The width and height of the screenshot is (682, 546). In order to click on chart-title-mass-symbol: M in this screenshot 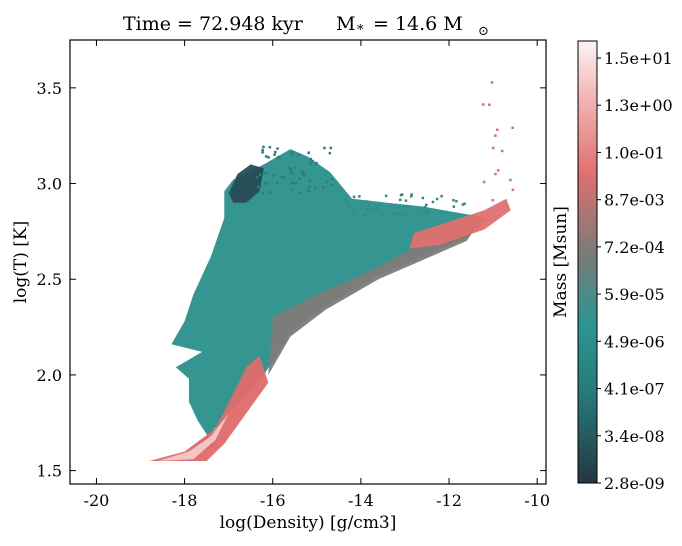, I will do `click(345, 24)`.